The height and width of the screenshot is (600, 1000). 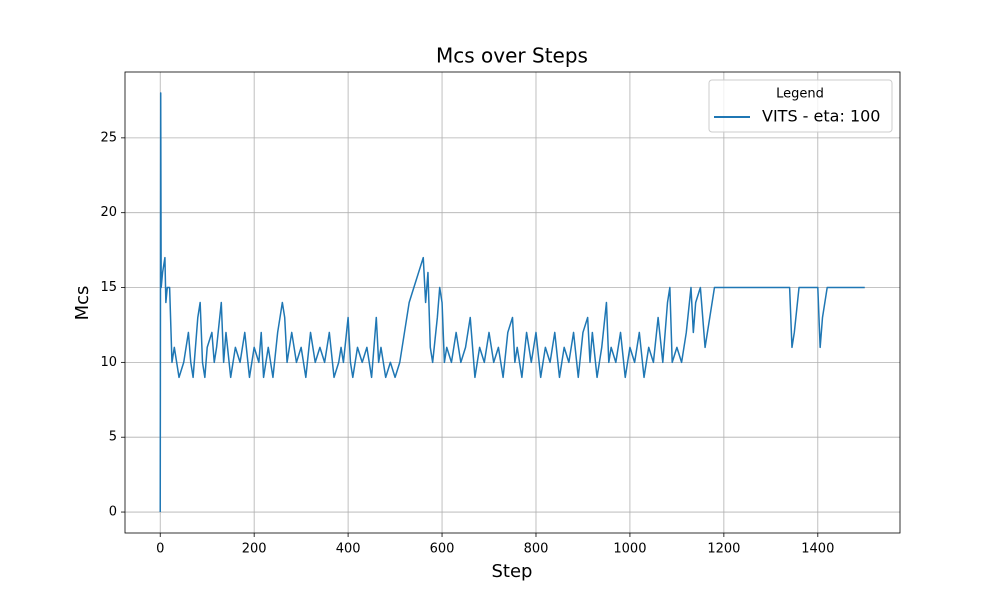 I want to click on y-tick-label: 25, so click(x=108, y=137).